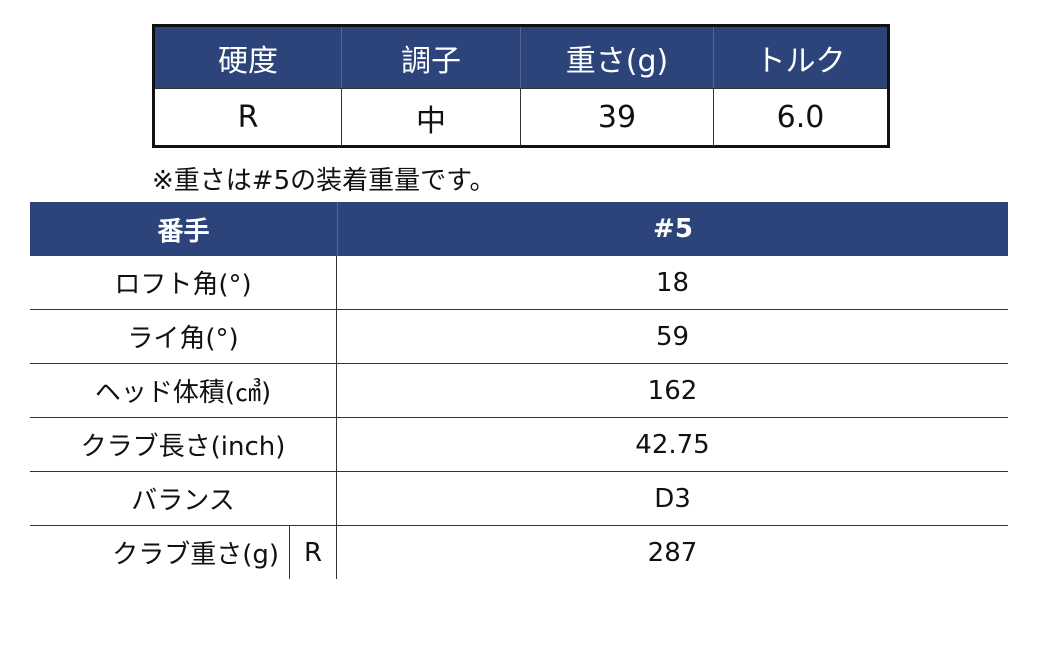  What do you see at coordinates (313, 552) in the screenshot?
I see `row-sublabel: R` at bounding box center [313, 552].